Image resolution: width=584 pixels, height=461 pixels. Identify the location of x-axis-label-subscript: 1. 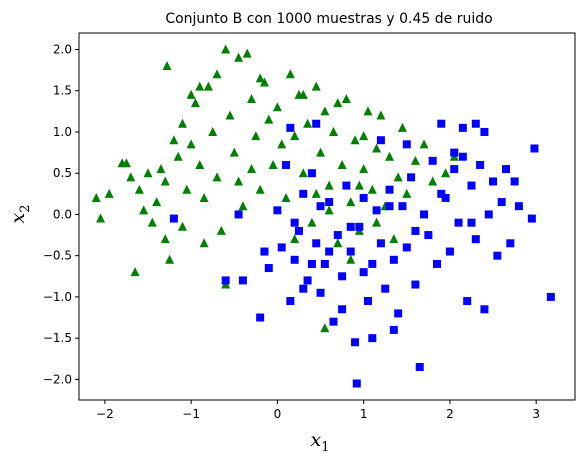
(325, 447).